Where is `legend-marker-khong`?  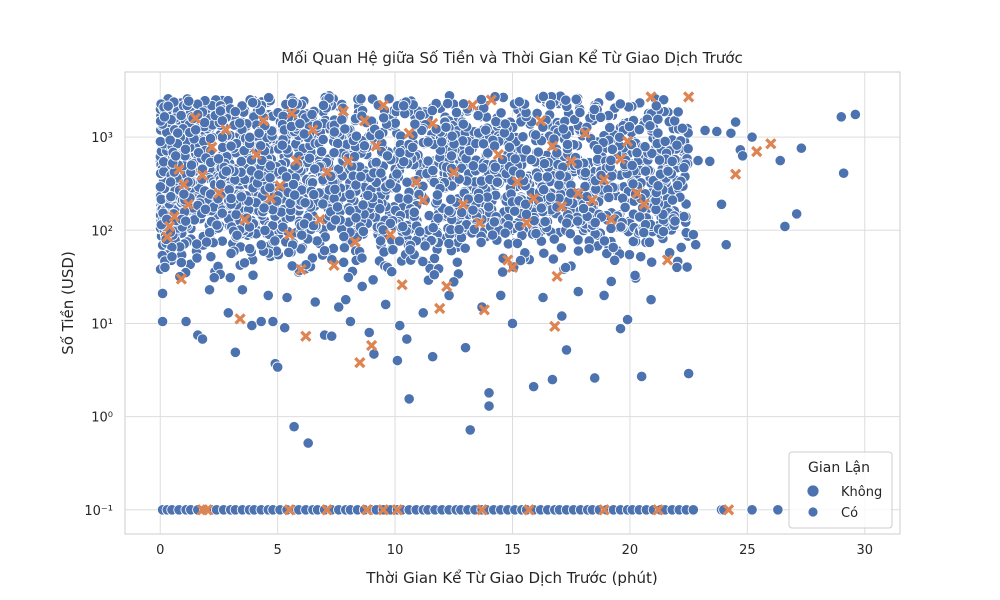 legend-marker-khong is located at coordinates (813, 491).